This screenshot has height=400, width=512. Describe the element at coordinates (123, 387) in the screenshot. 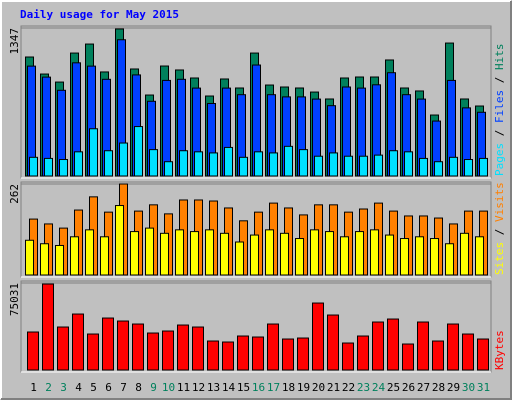

I see `x-tick-label: 7` at that location.